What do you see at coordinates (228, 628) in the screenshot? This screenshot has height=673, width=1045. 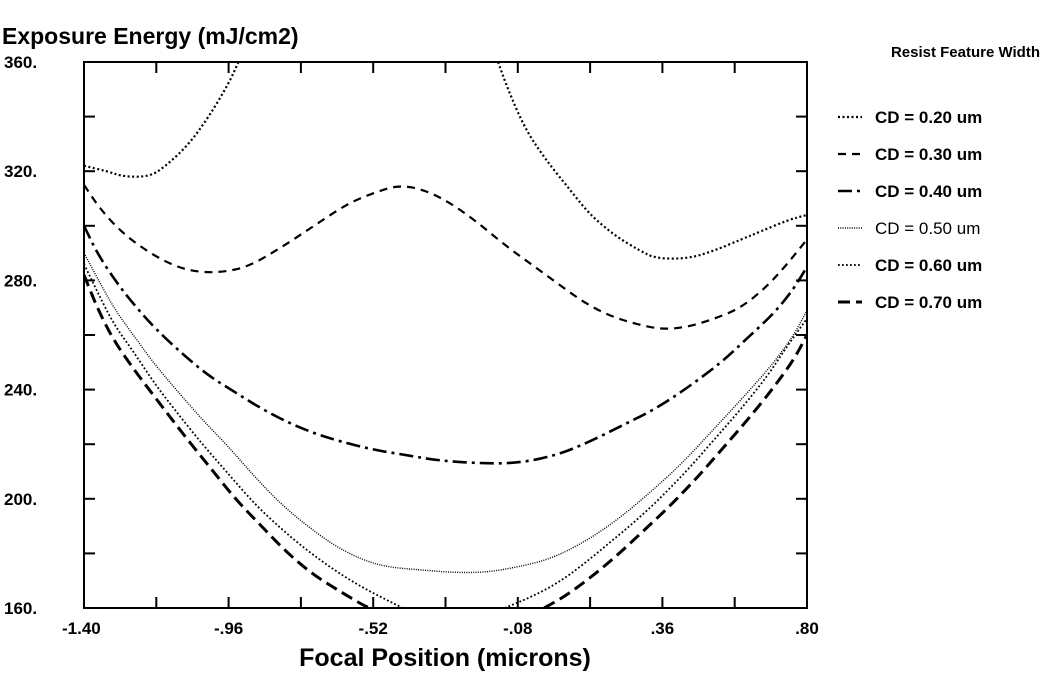 I see `x-tick-label: -.96` at bounding box center [228, 628].